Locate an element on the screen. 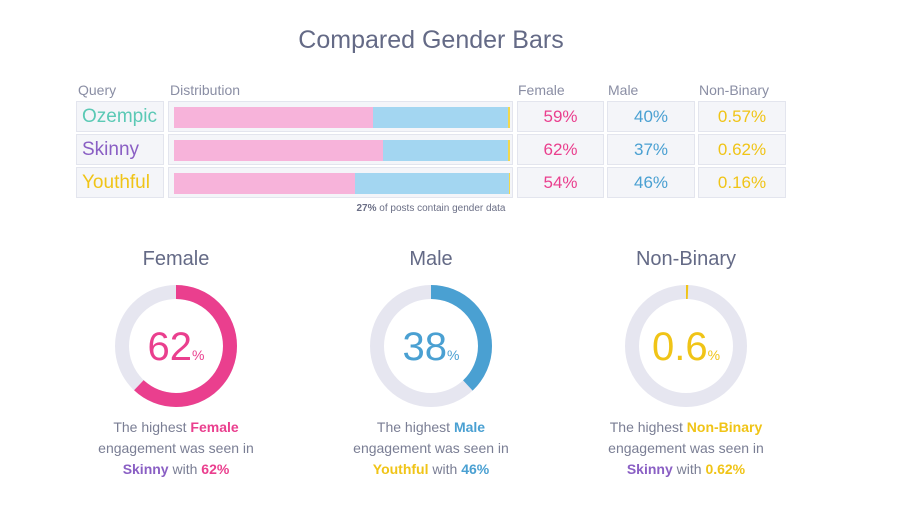 The width and height of the screenshot is (900, 519). description-highlight: Female is located at coordinates (214, 427).